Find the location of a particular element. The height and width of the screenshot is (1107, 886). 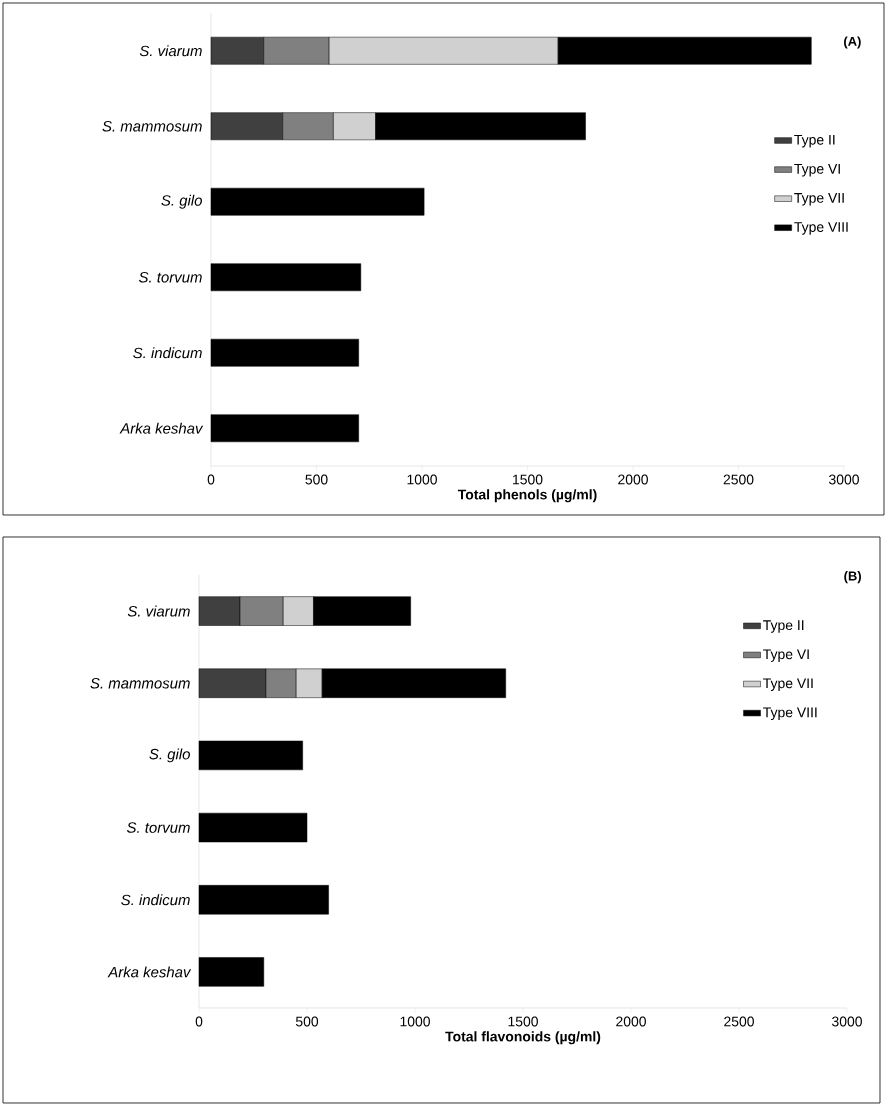

x-axis-title: Total phenols (µg/ml) is located at coordinates (527, 496).